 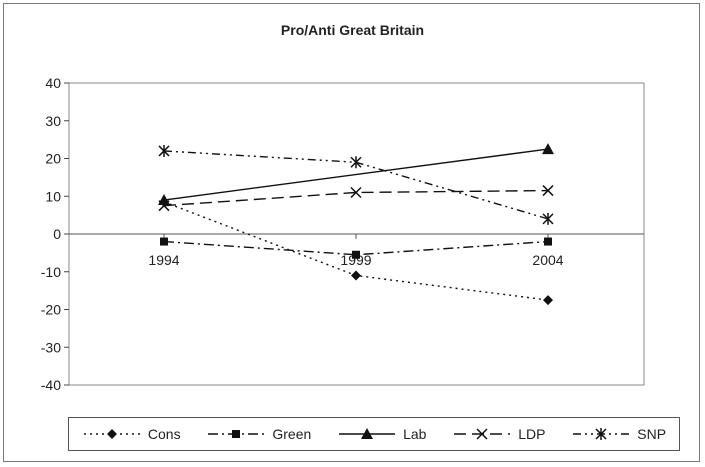 I want to click on y-tick-label: 40, so click(x=53, y=83).